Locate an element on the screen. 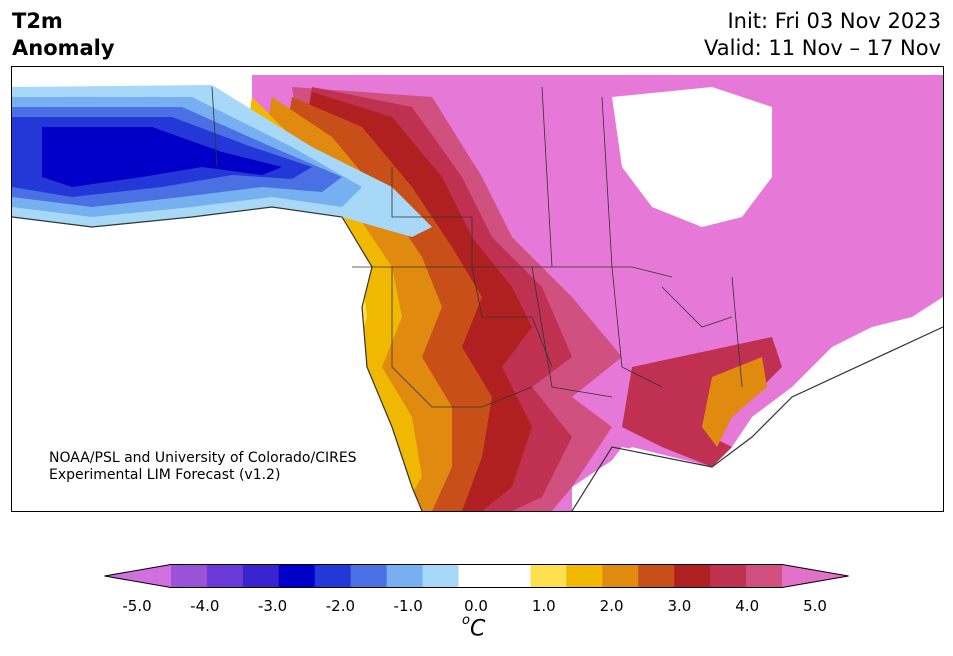 The height and width of the screenshot is (656, 953). colorbar-tick-label: -4.0 is located at coordinates (205, 606).